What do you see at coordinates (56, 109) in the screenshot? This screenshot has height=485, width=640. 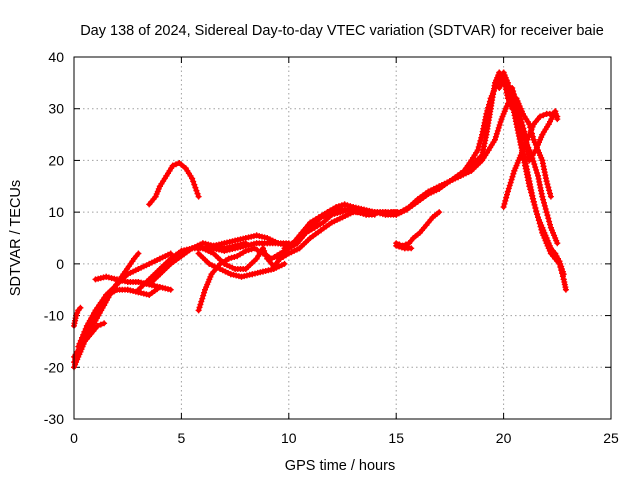 I see `y-tick-label: 30` at bounding box center [56, 109].